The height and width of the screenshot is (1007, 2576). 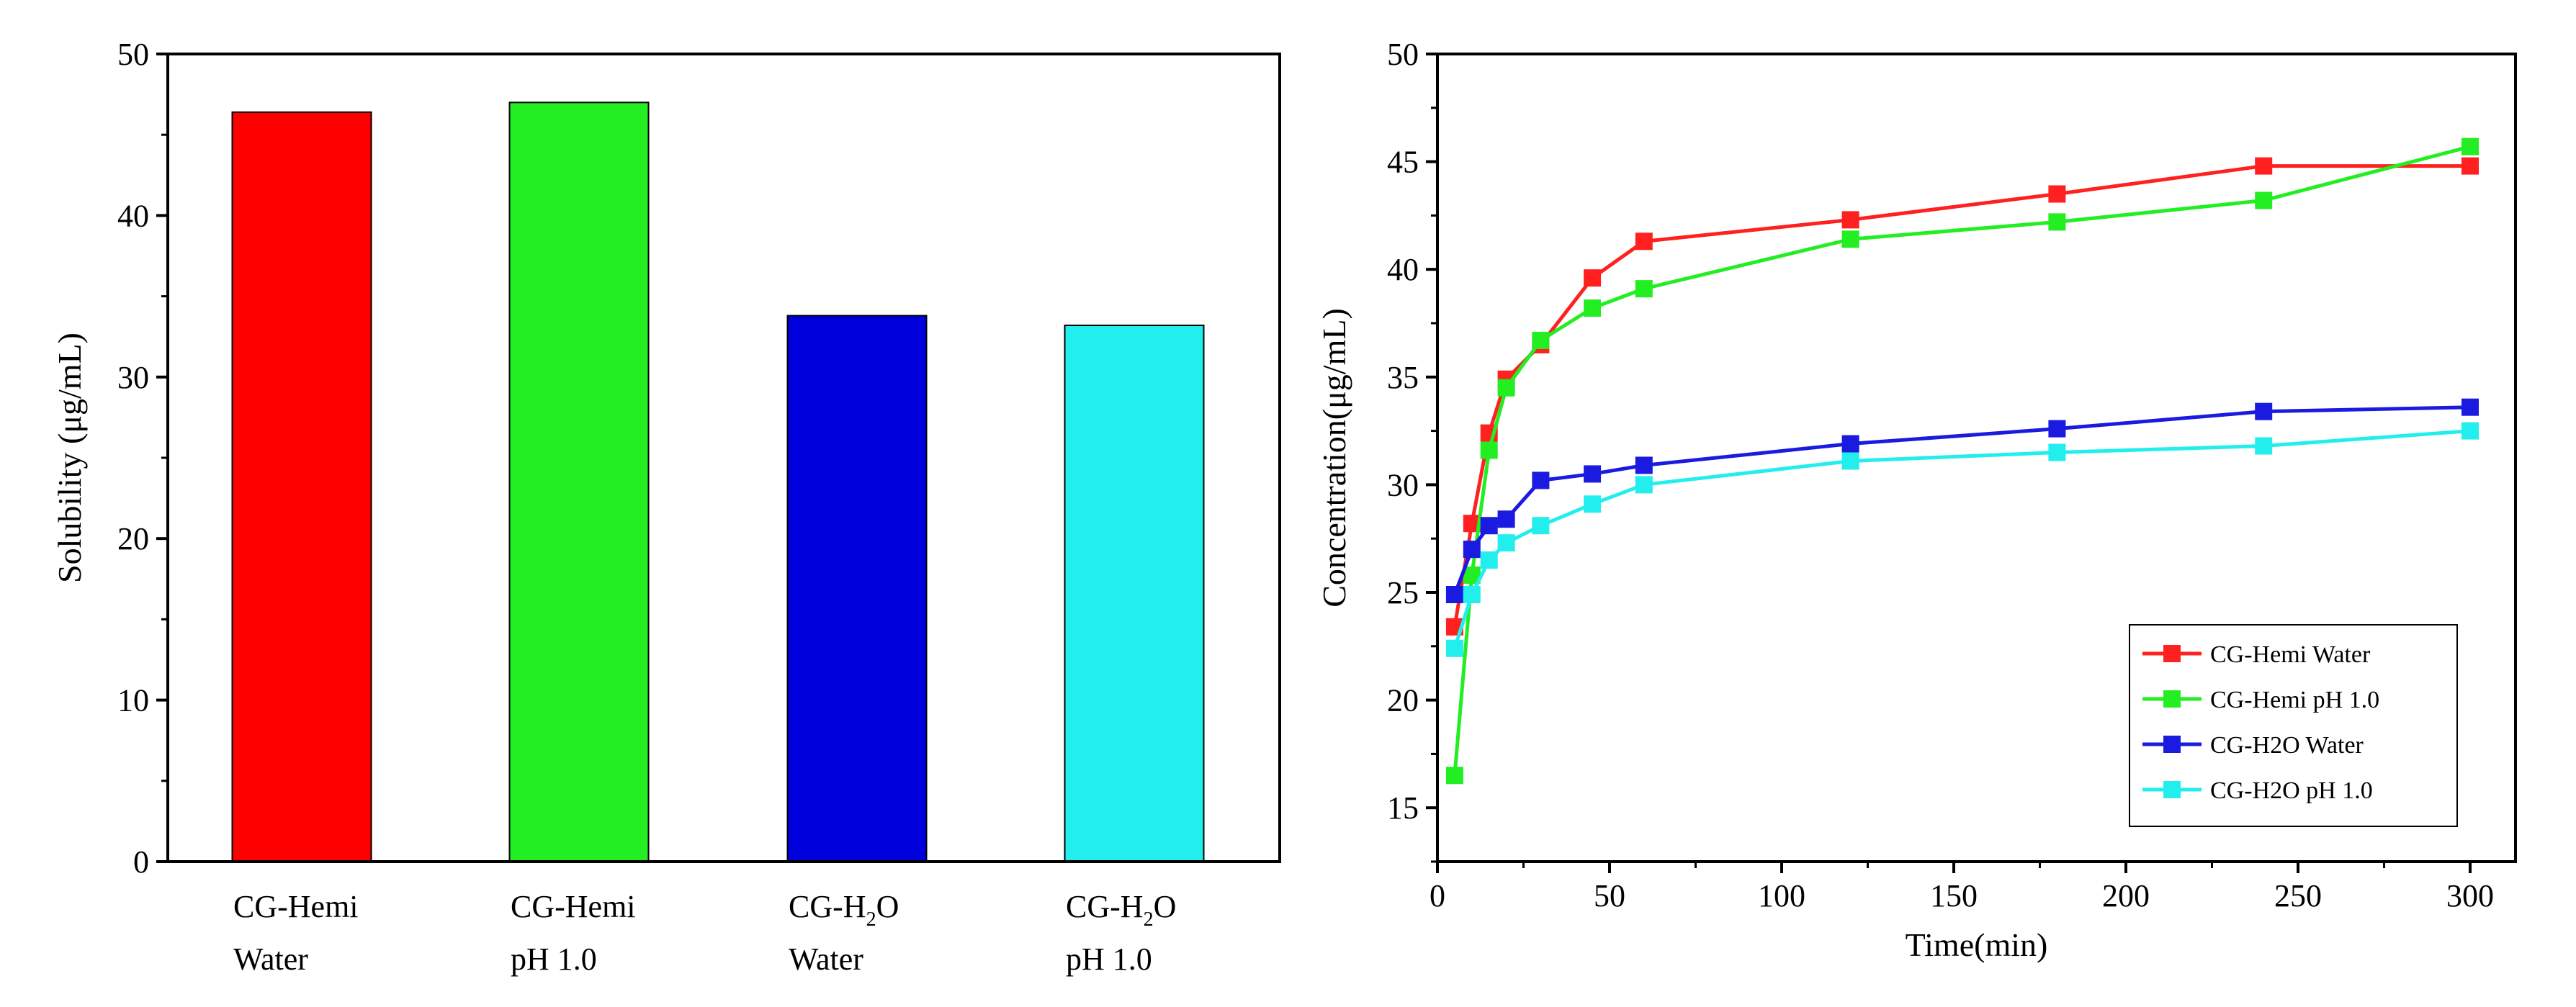 I want to click on line-y-tick-label: 50, so click(x=1403, y=54).